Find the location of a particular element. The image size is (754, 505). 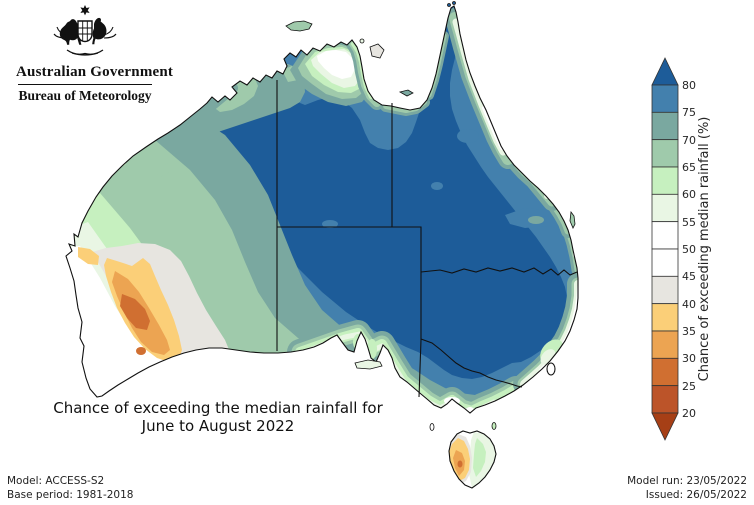

colorbar-tick: 30 is located at coordinates (689, 358).